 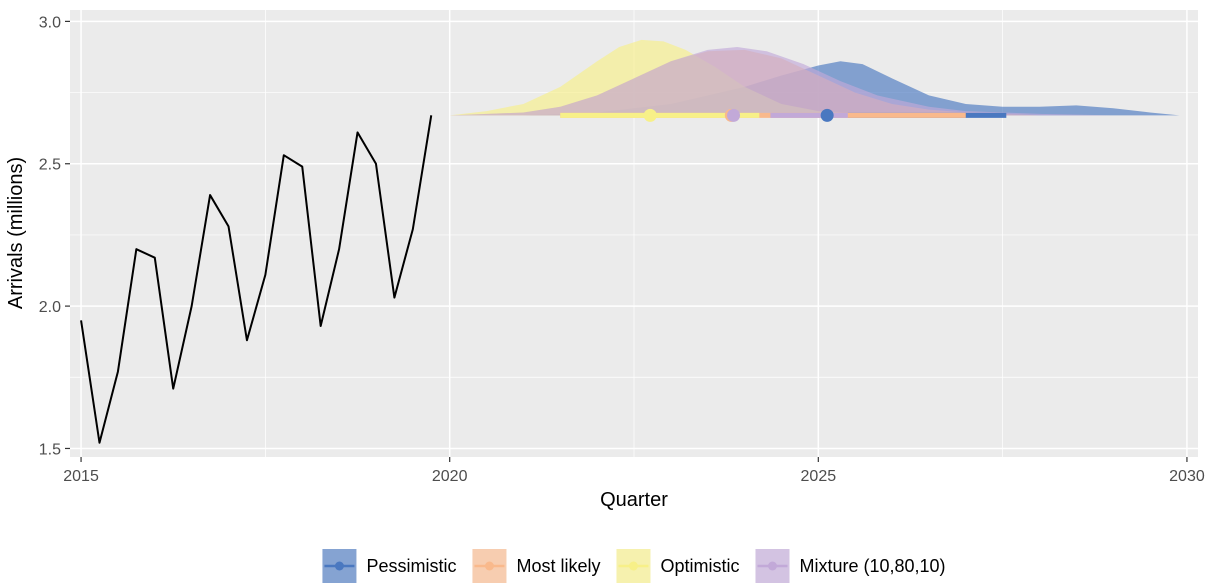 I want to click on point-estimates, so click(x=738, y=115).